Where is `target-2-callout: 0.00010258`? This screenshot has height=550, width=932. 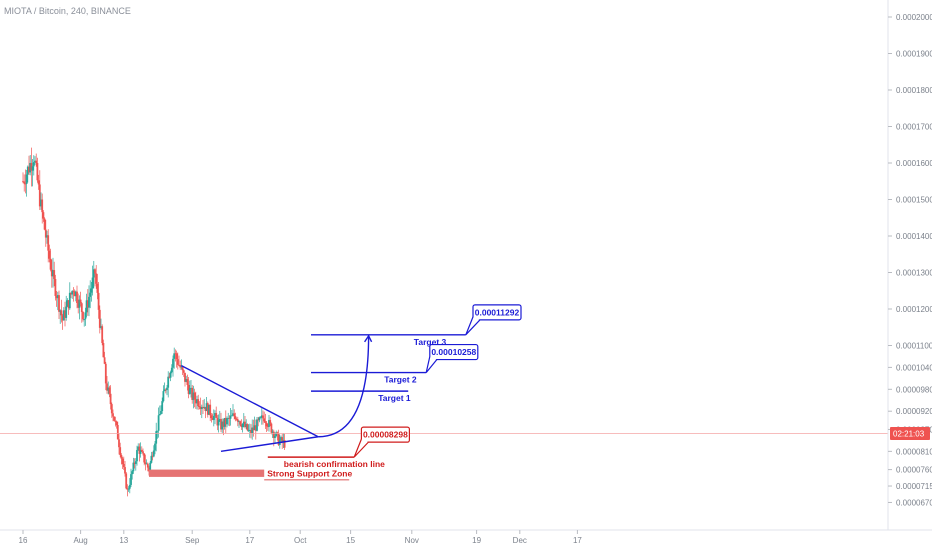
target-2-callout: 0.00010258 is located at coordinates (452, 358).